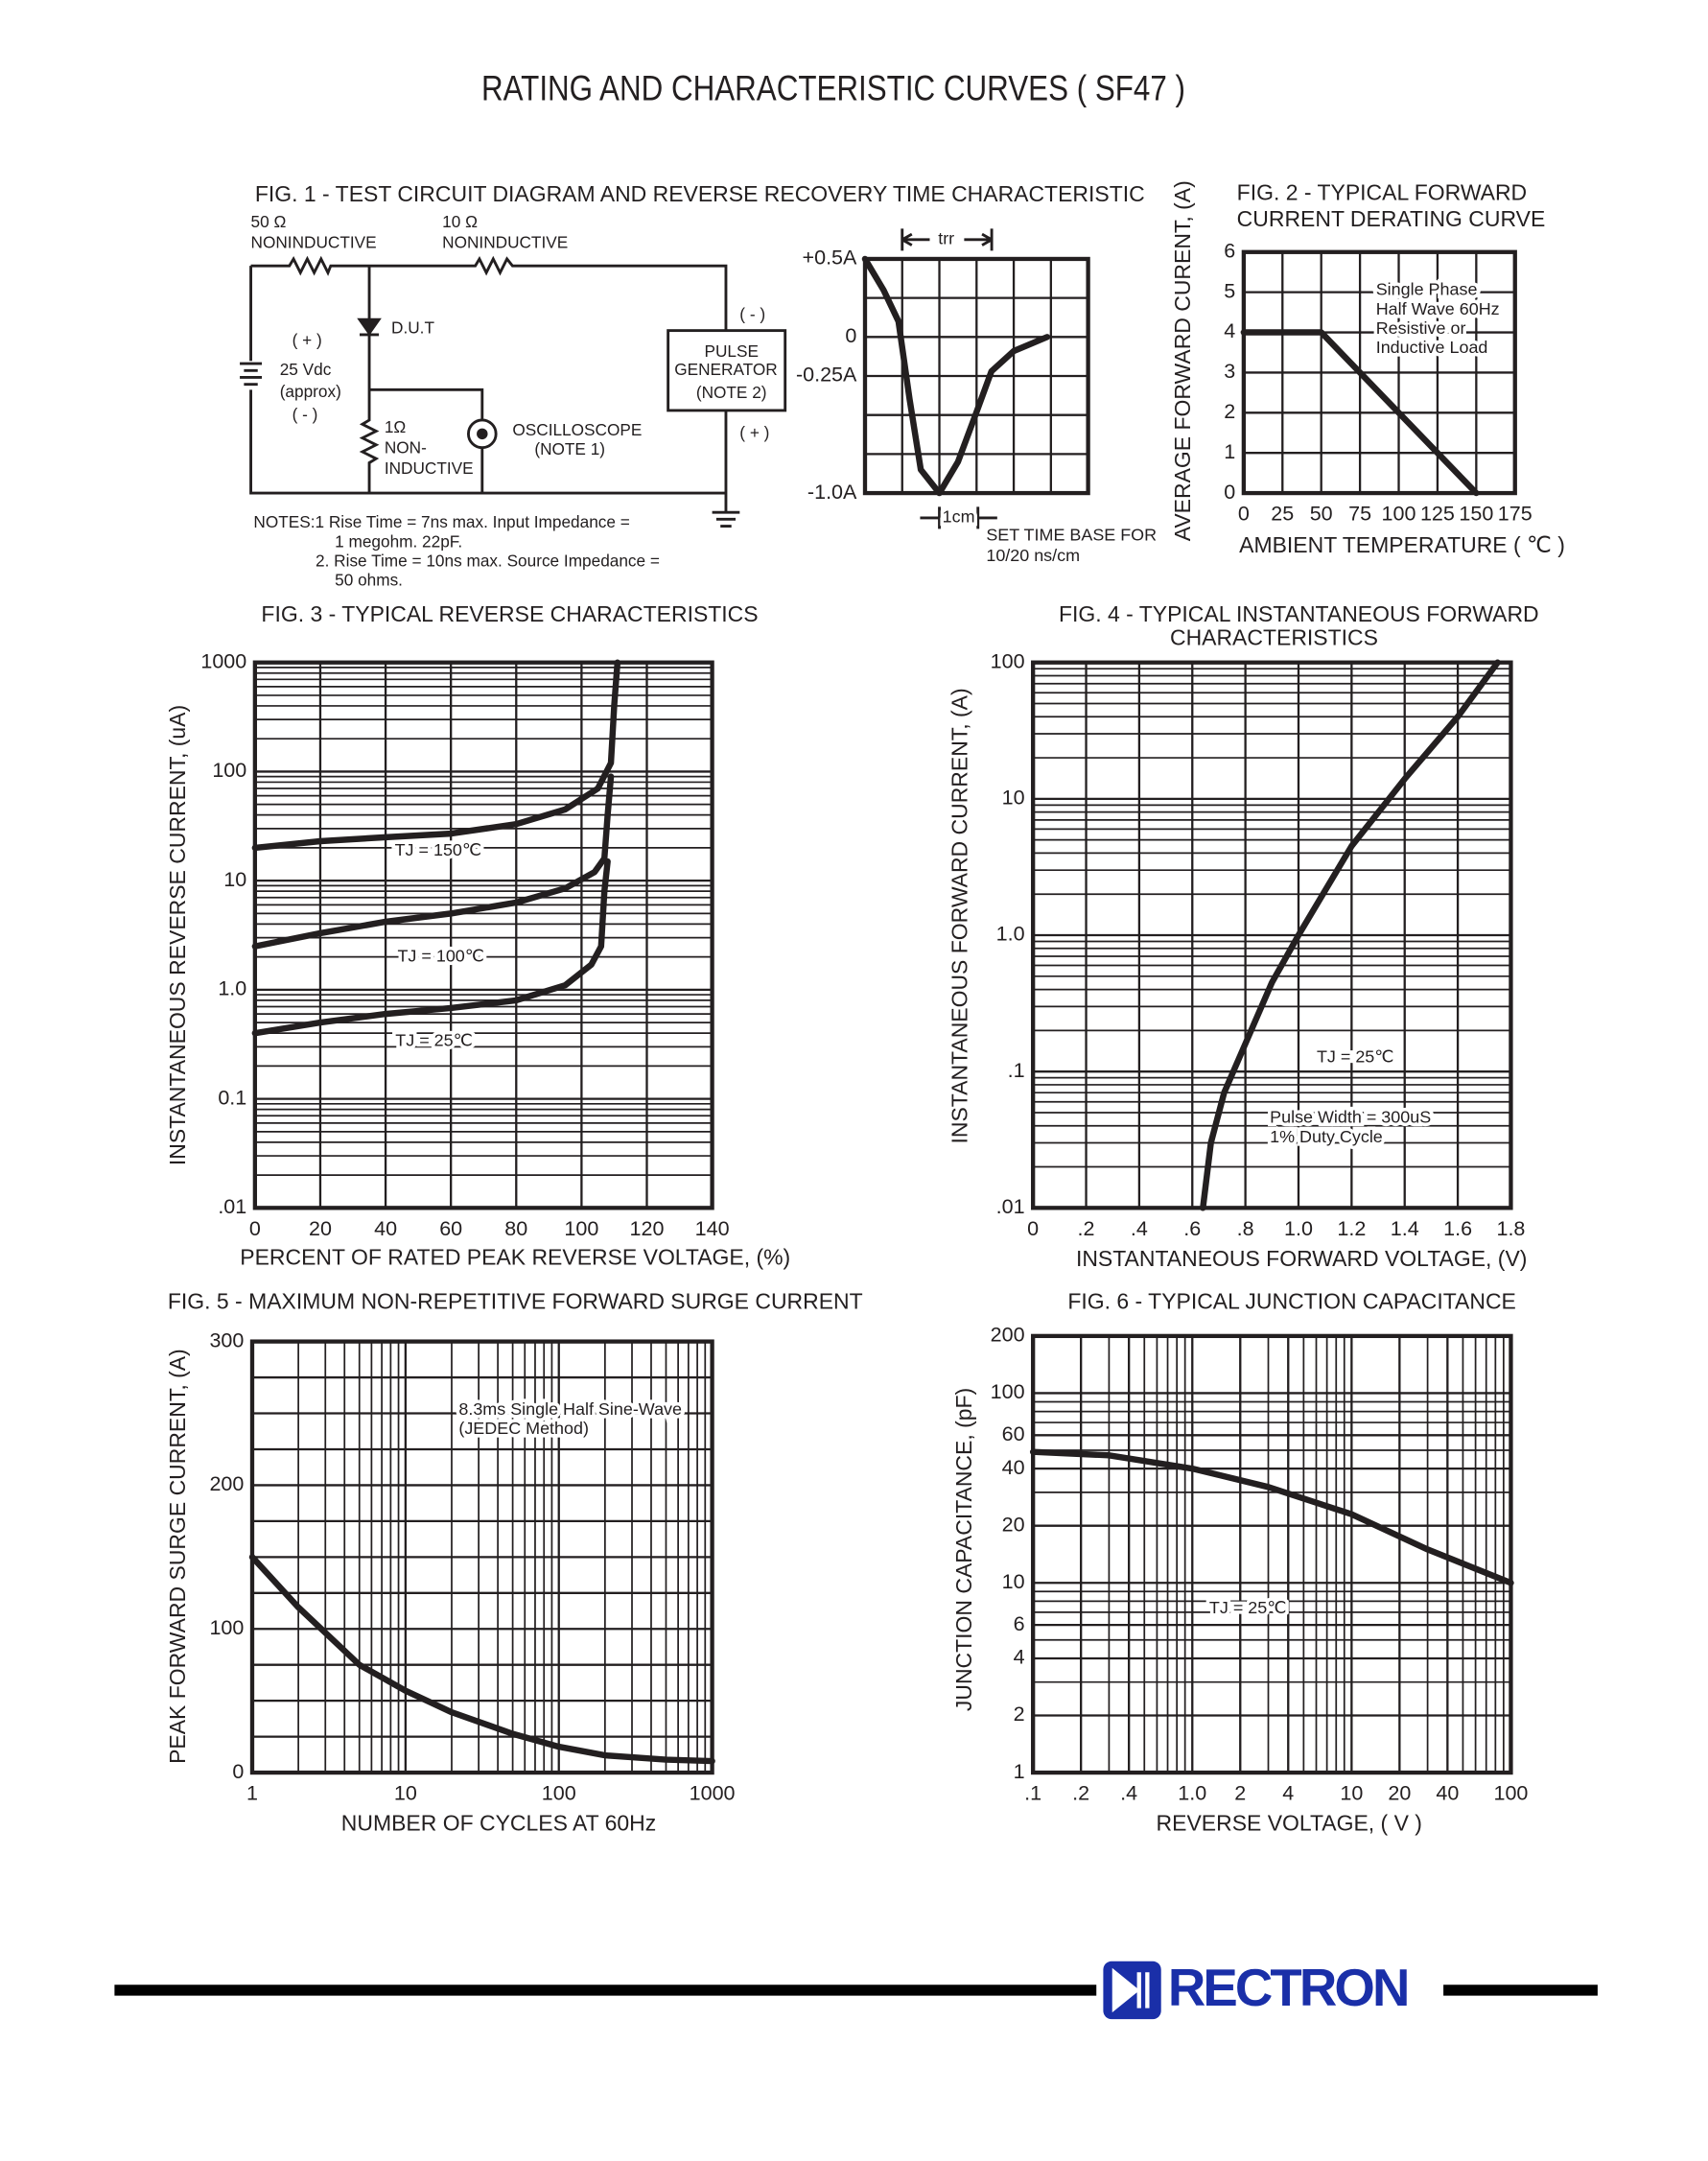  I want to click on chart-title: FIG. 4 - TYPICAL INSTANTANEOUS FORWARD, so click(1299, 613).